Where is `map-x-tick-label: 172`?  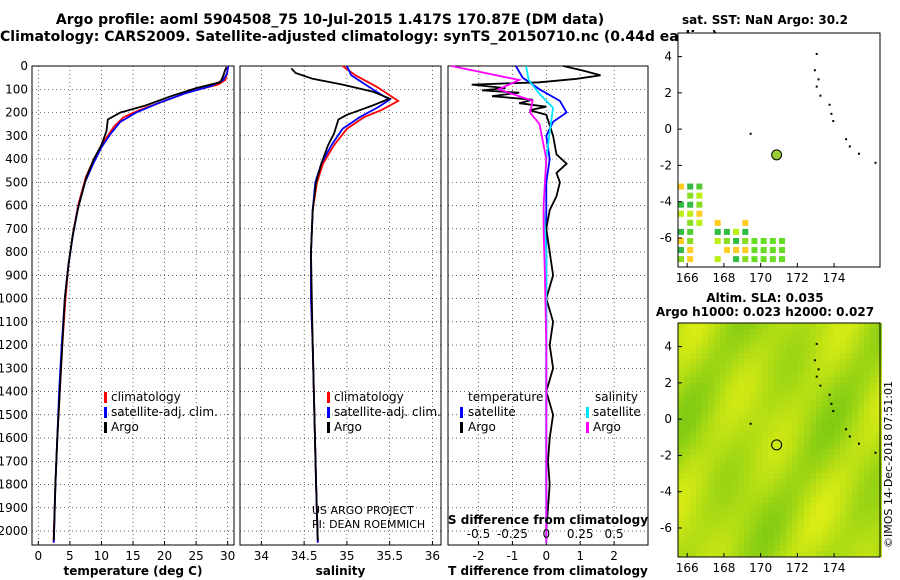
map-x-tick-label: 172 is located at coordinates (797, 568).